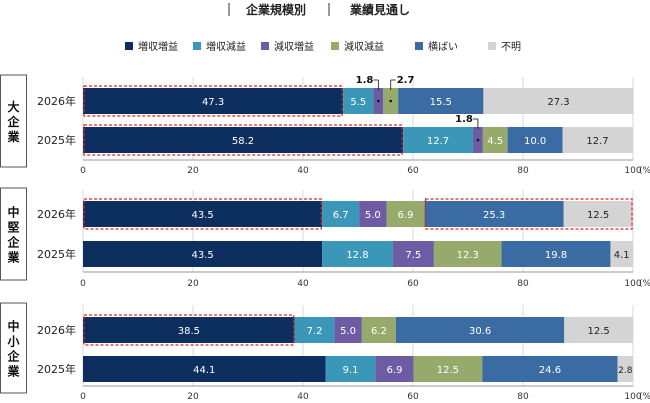 This screenshot has width=650, height=403. What do you see at coordinates (364, 46) in the screenshot?
I see `legend-label: 減収減益` at bounding box center [364, 46].